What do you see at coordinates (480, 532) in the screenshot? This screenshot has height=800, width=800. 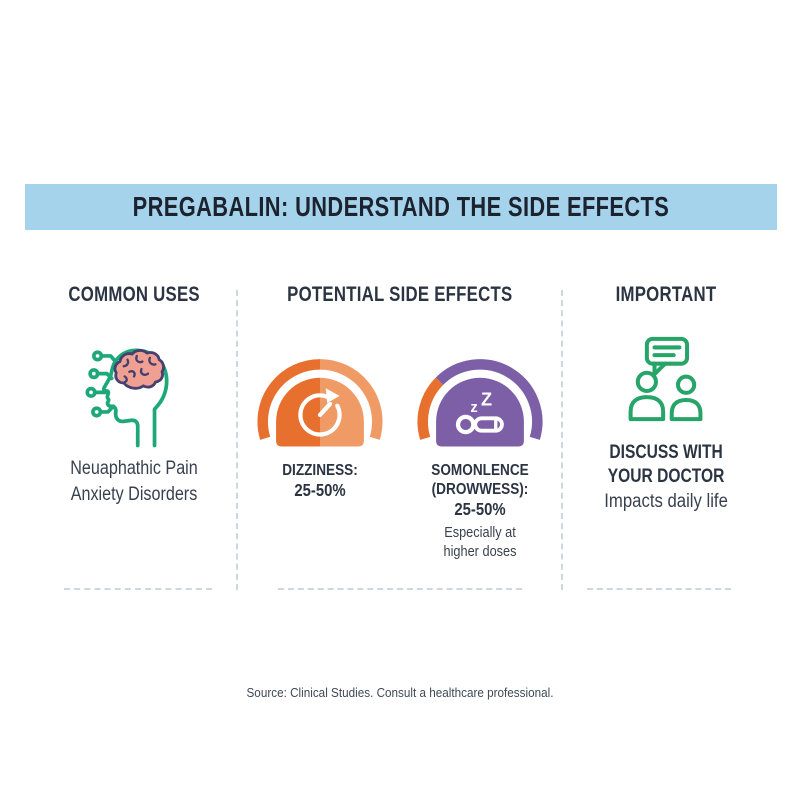 I see `somnolence-note-line: Especially at` at bounding box center [480, 532].